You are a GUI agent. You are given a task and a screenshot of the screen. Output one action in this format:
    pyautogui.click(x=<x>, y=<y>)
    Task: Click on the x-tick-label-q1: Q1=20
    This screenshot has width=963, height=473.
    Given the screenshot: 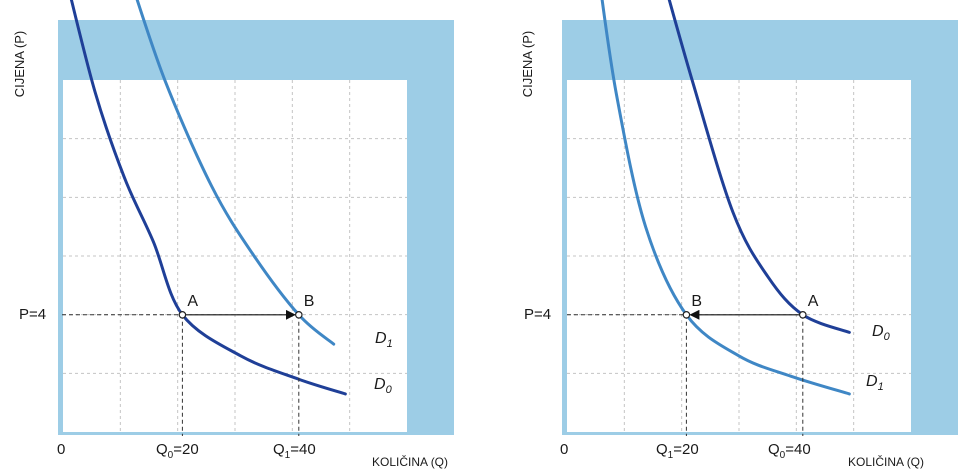 What is the action you would take?
    pyautogui.click(x=677, y=451)
    